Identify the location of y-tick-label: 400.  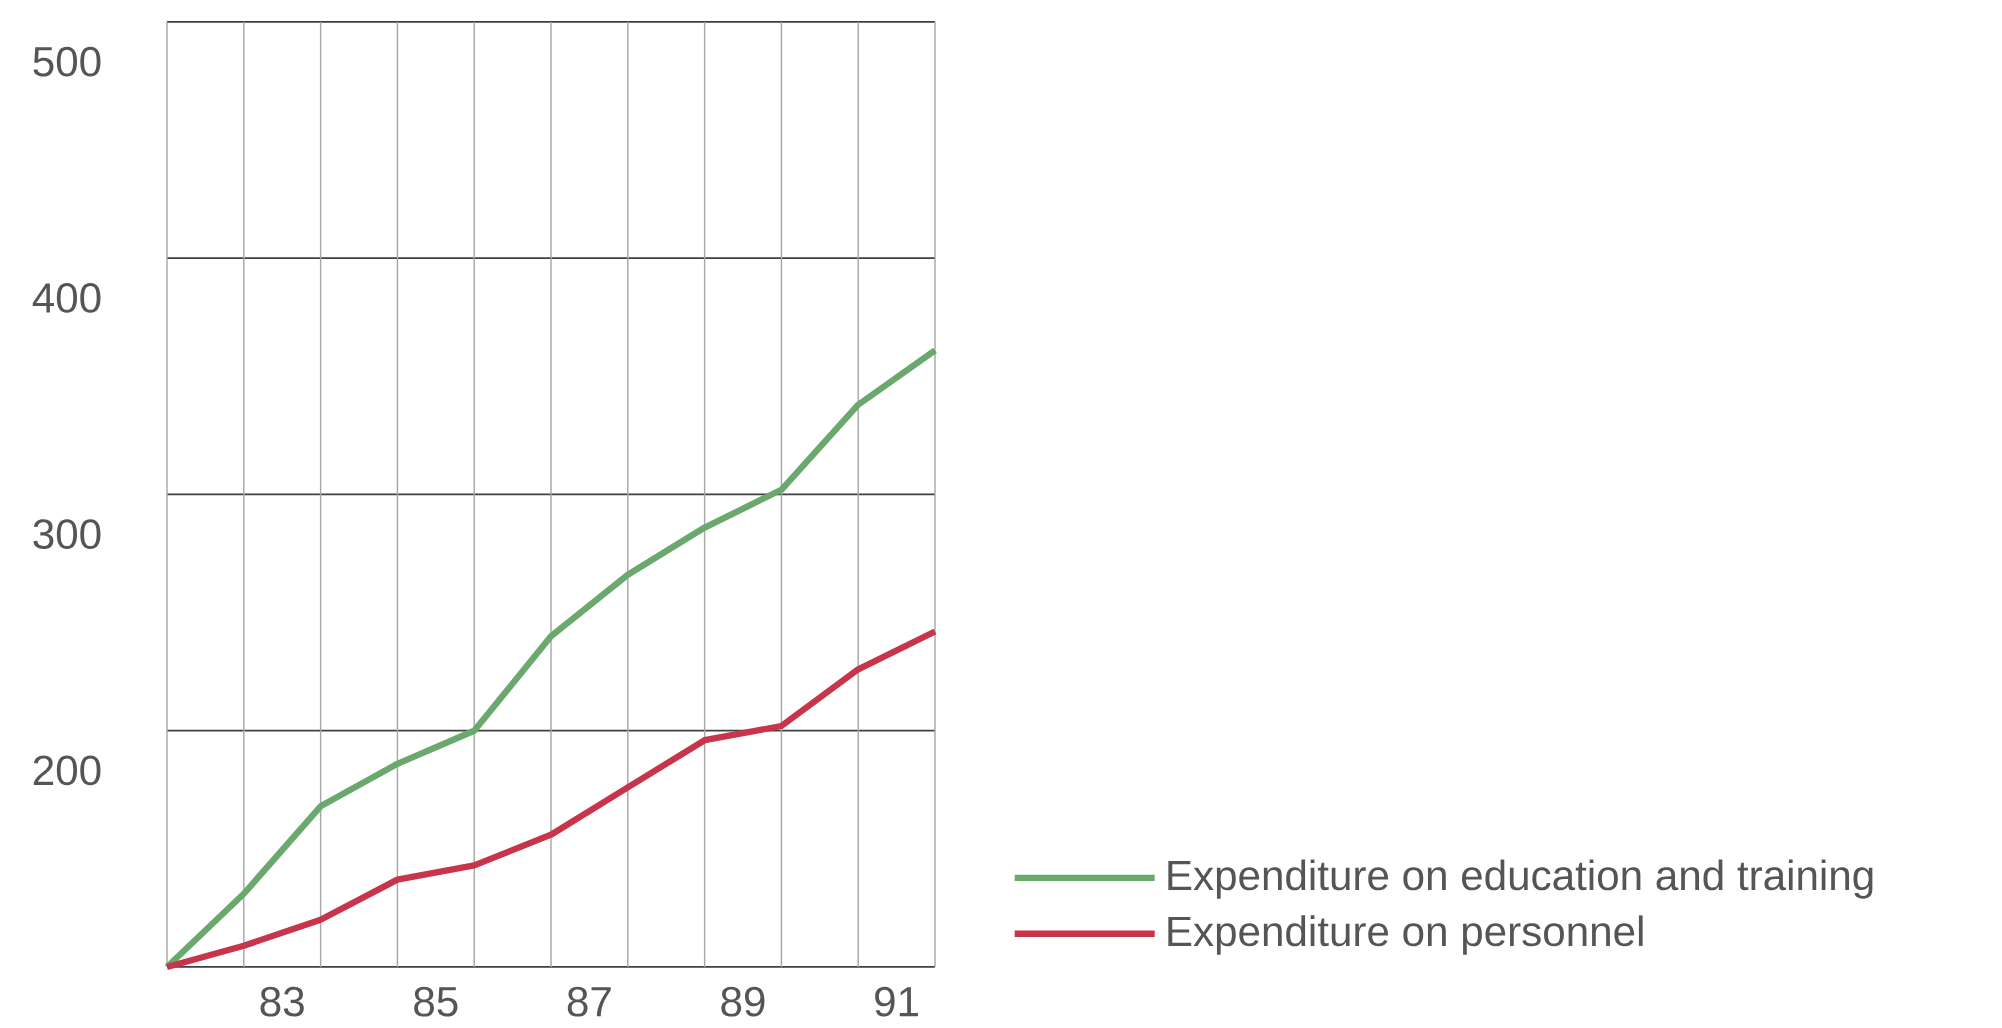
(66, 298).